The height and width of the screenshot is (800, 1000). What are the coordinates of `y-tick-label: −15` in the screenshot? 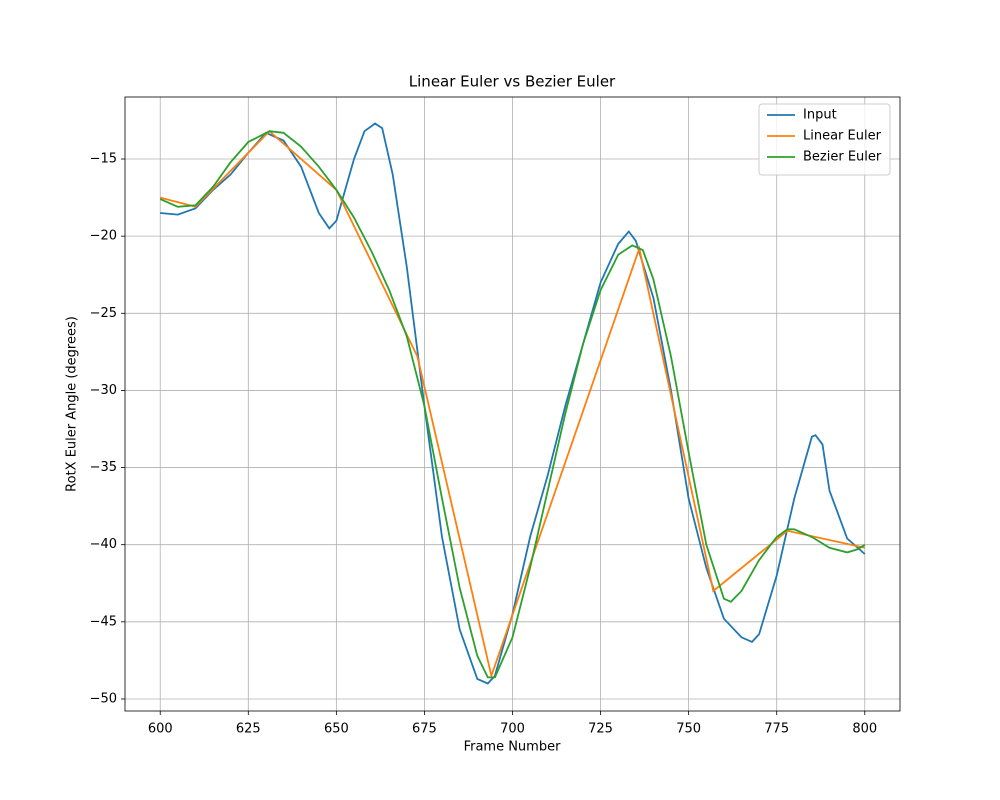 It's located at (103, 159).